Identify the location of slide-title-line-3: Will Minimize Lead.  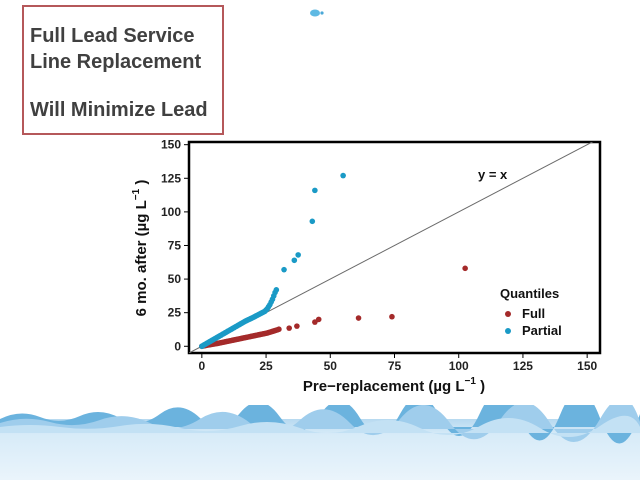
(119, 110).